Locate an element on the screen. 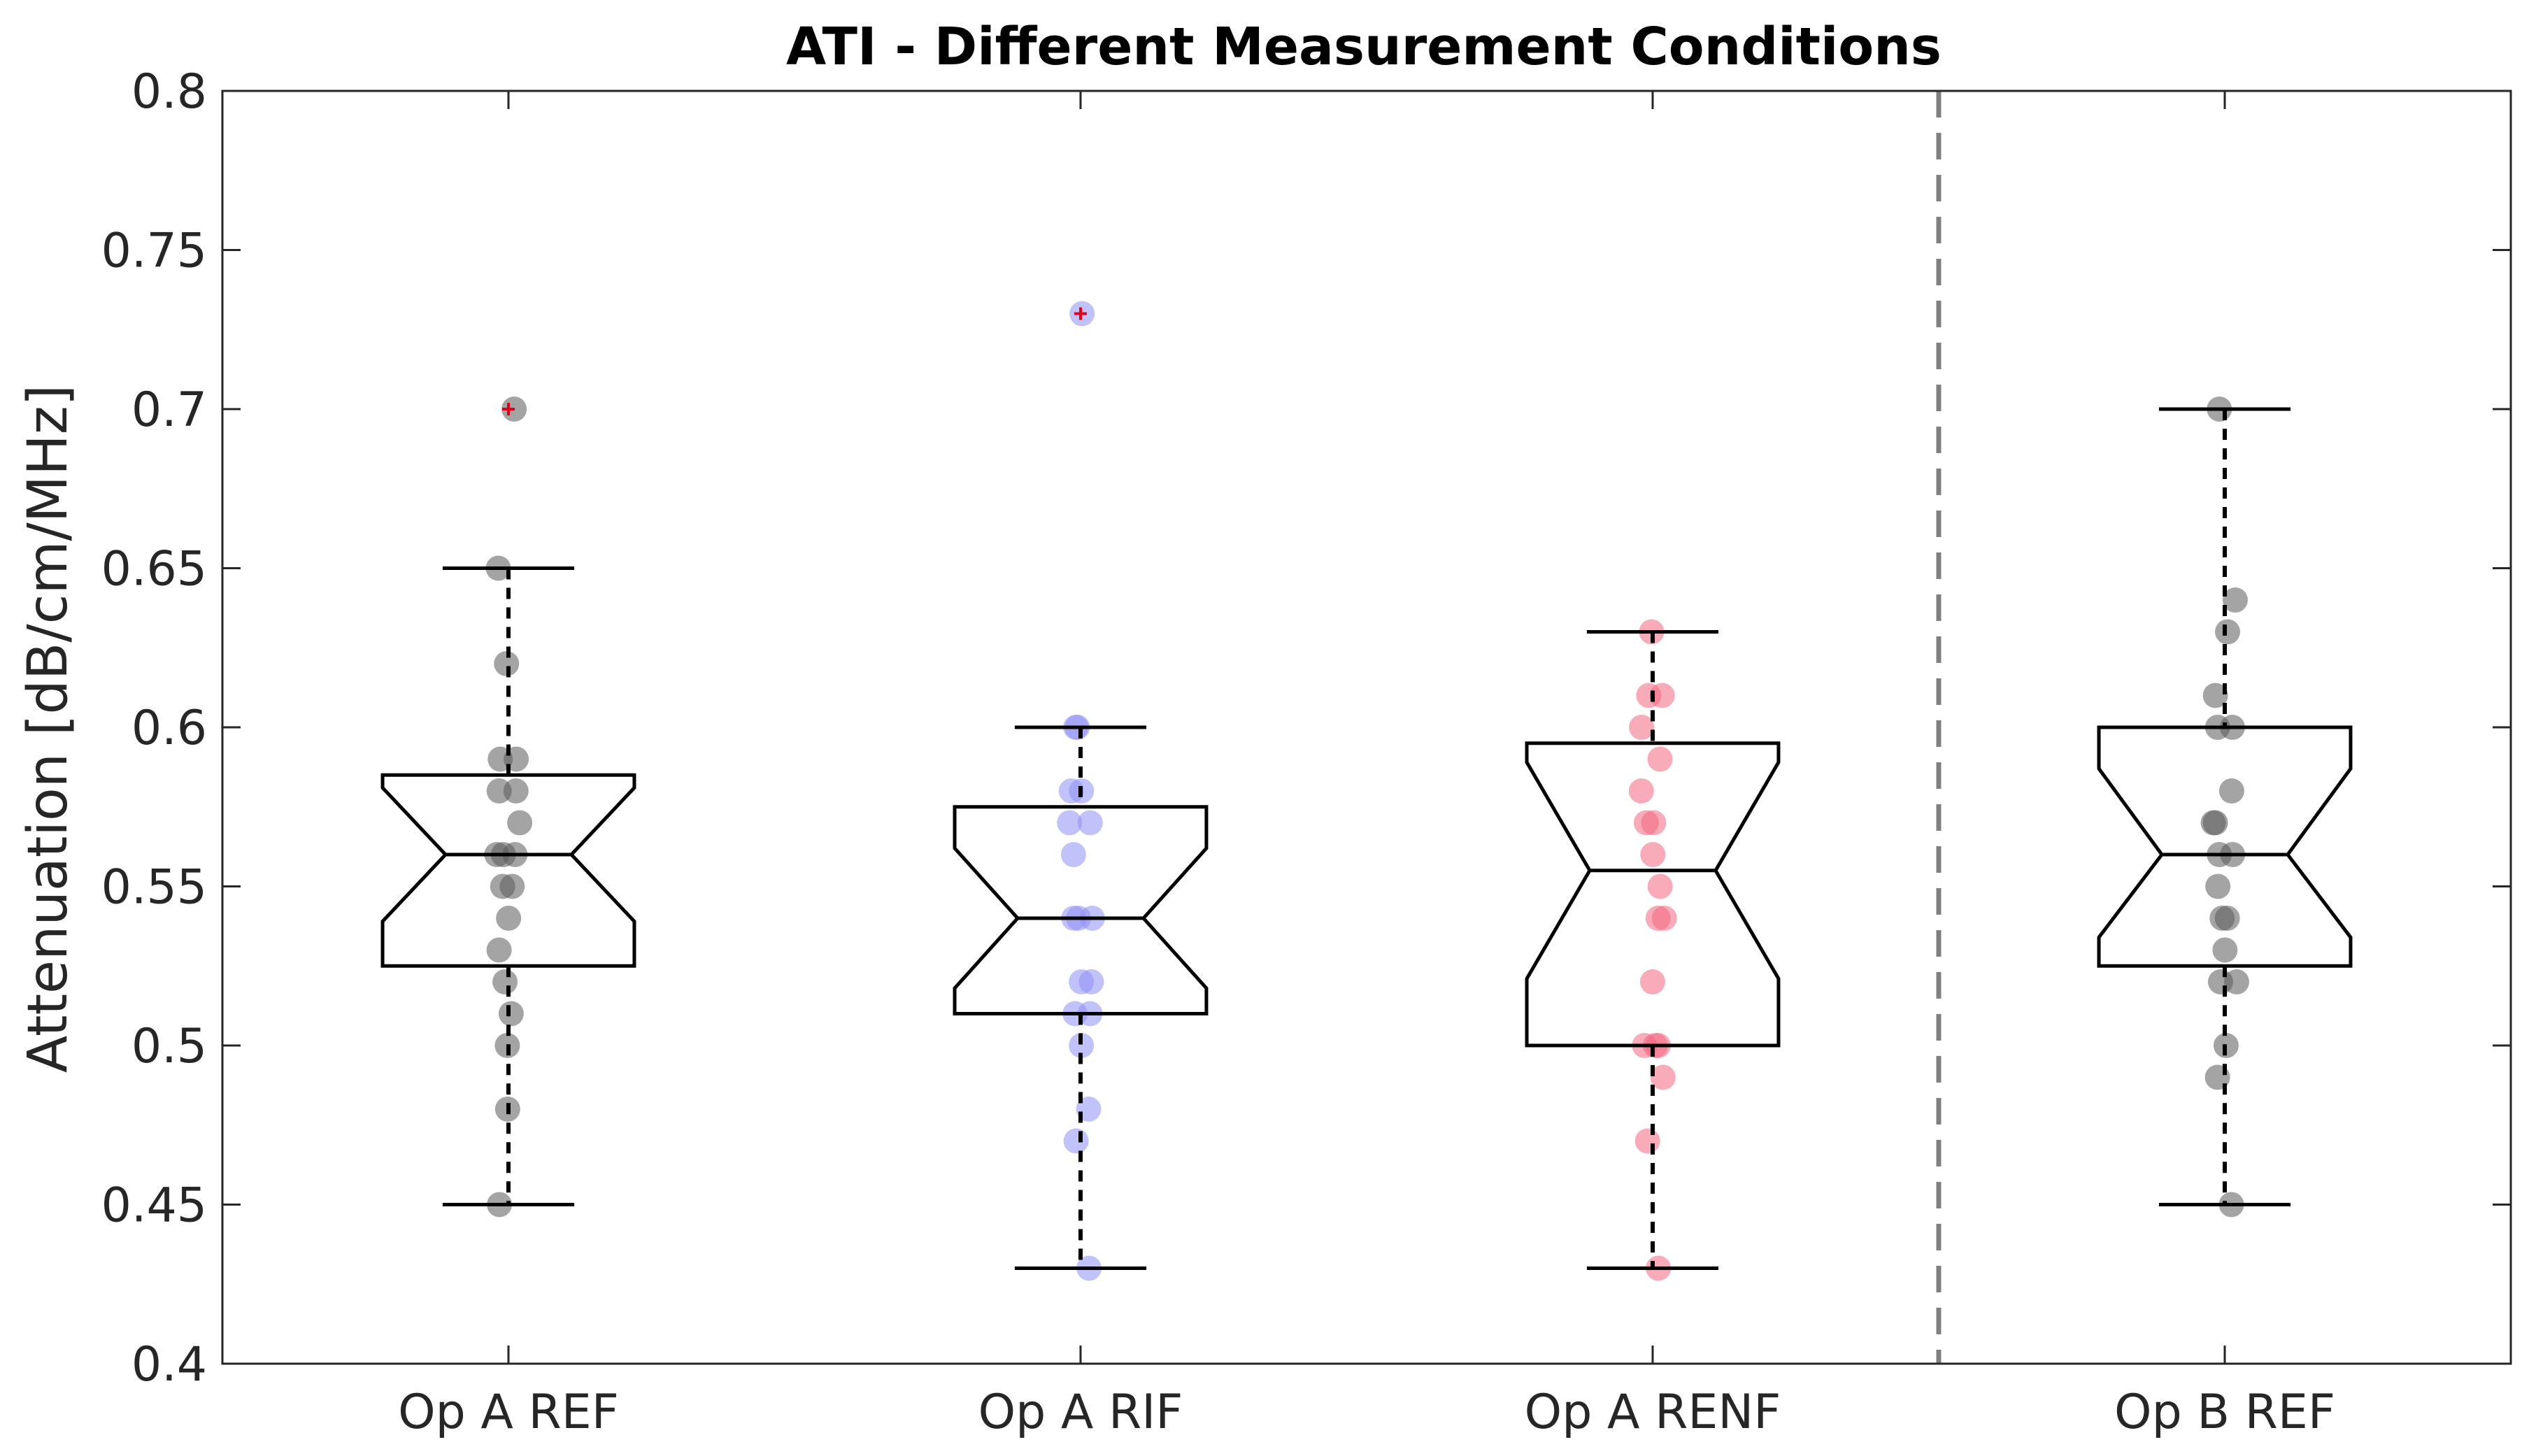 This screenshot has width=2522, height=1456. y-tick-label: 0.65 is located at coordinates (154, 569).